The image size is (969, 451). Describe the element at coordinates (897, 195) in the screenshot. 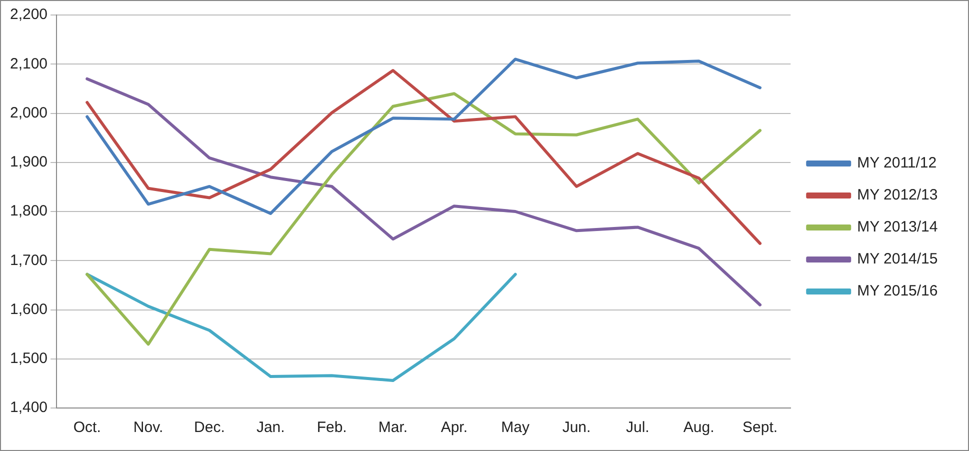

I see `legend-label: MY 2012/13` at that location.